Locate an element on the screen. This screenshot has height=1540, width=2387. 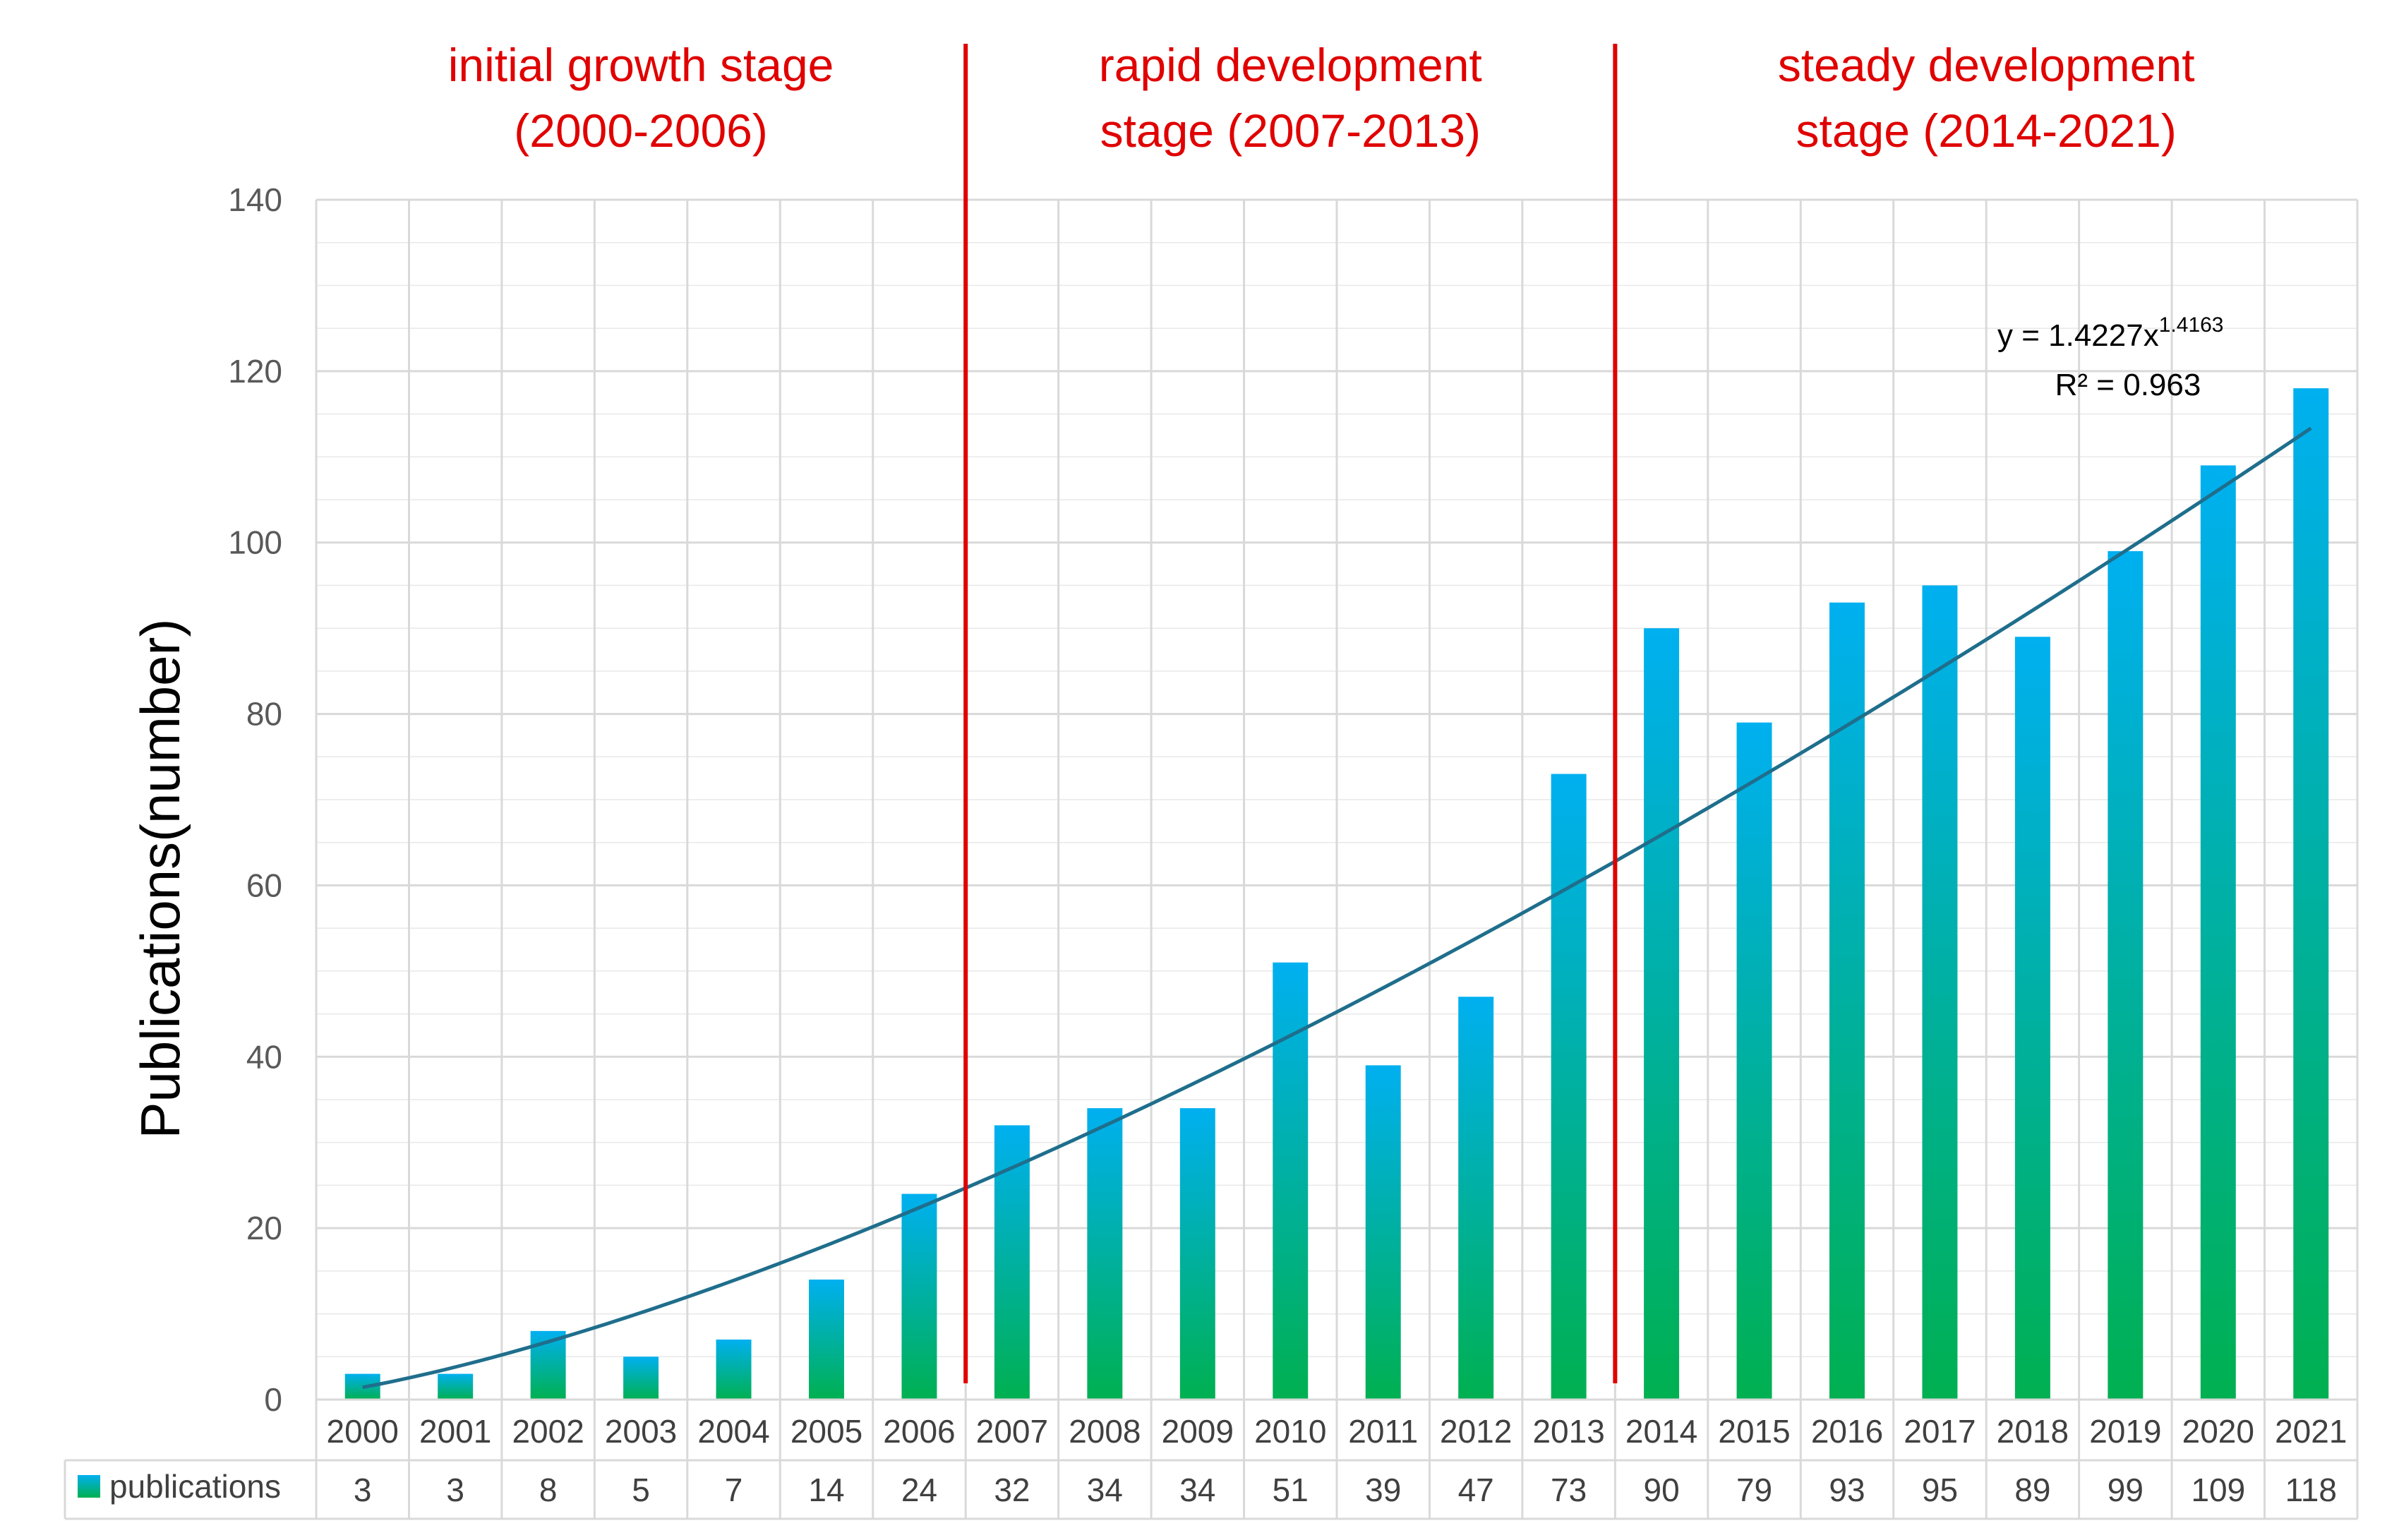
data-label: 8 is located at coordinates (548, 1490).